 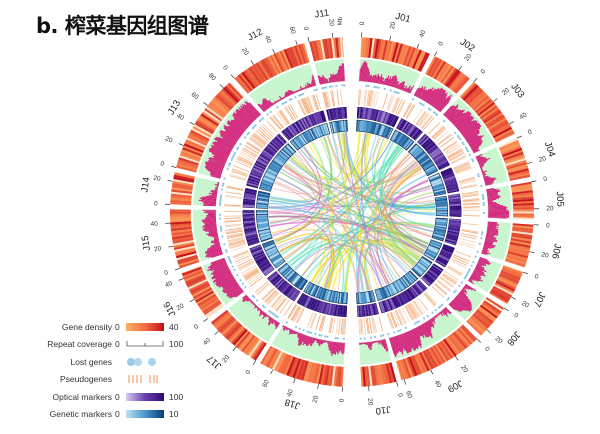 I want to click on optical-markers-J08, so click(x=432, y=275).